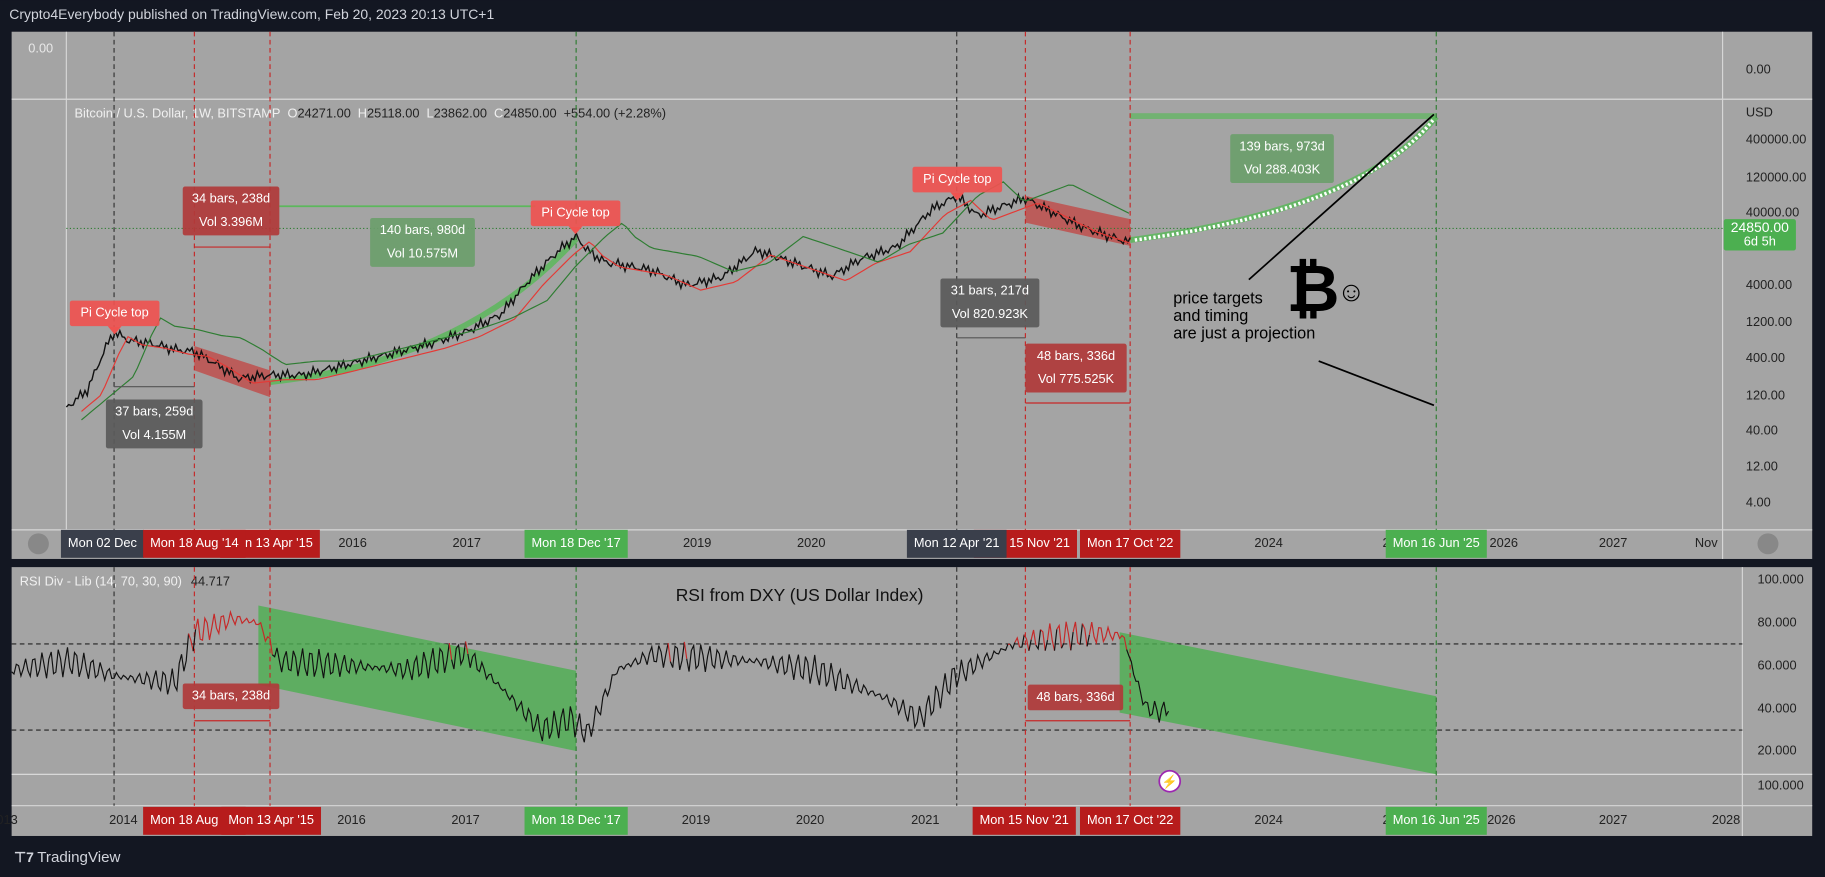  I want to click on ohlc-value: 24850.00, so click(529, 113).